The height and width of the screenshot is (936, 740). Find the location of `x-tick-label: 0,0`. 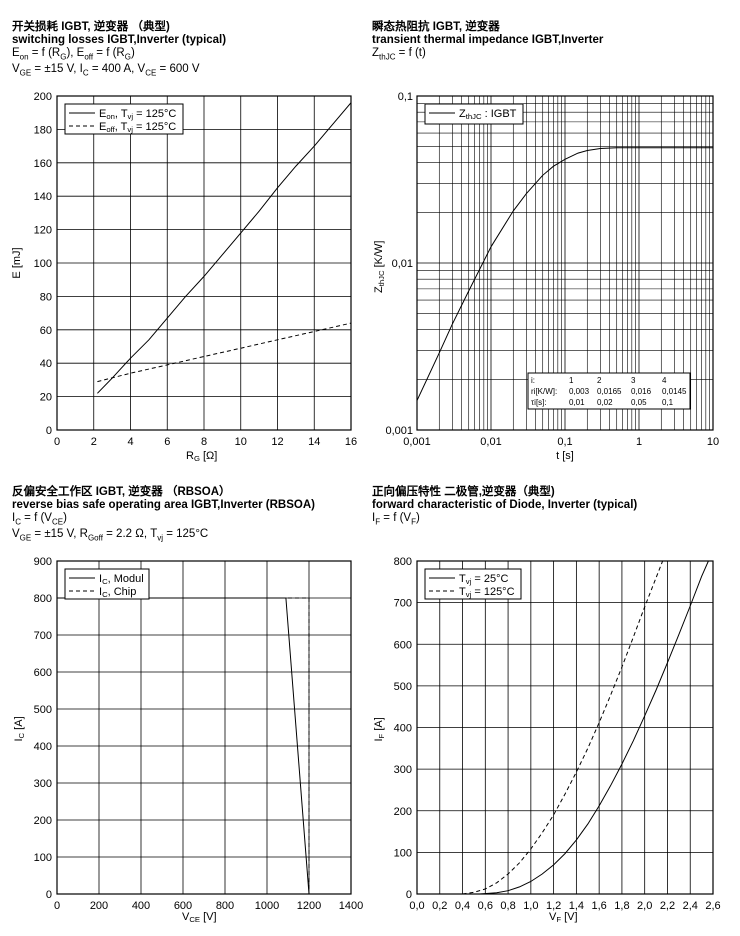

x-tick-label: 0,0 is located at coordinates (416, 906).